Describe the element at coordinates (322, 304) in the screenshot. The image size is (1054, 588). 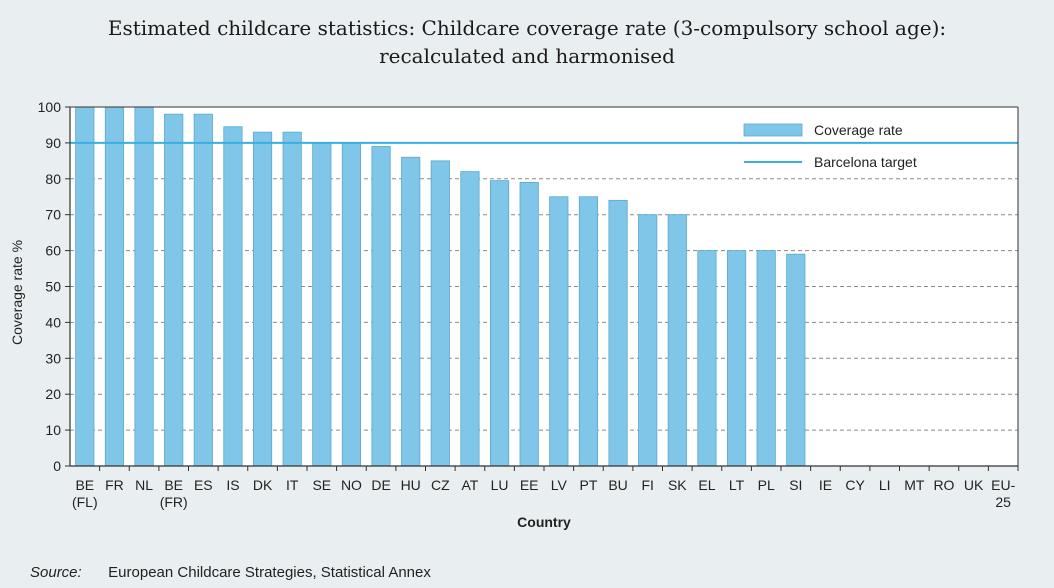
I see `bar-se` at that location.